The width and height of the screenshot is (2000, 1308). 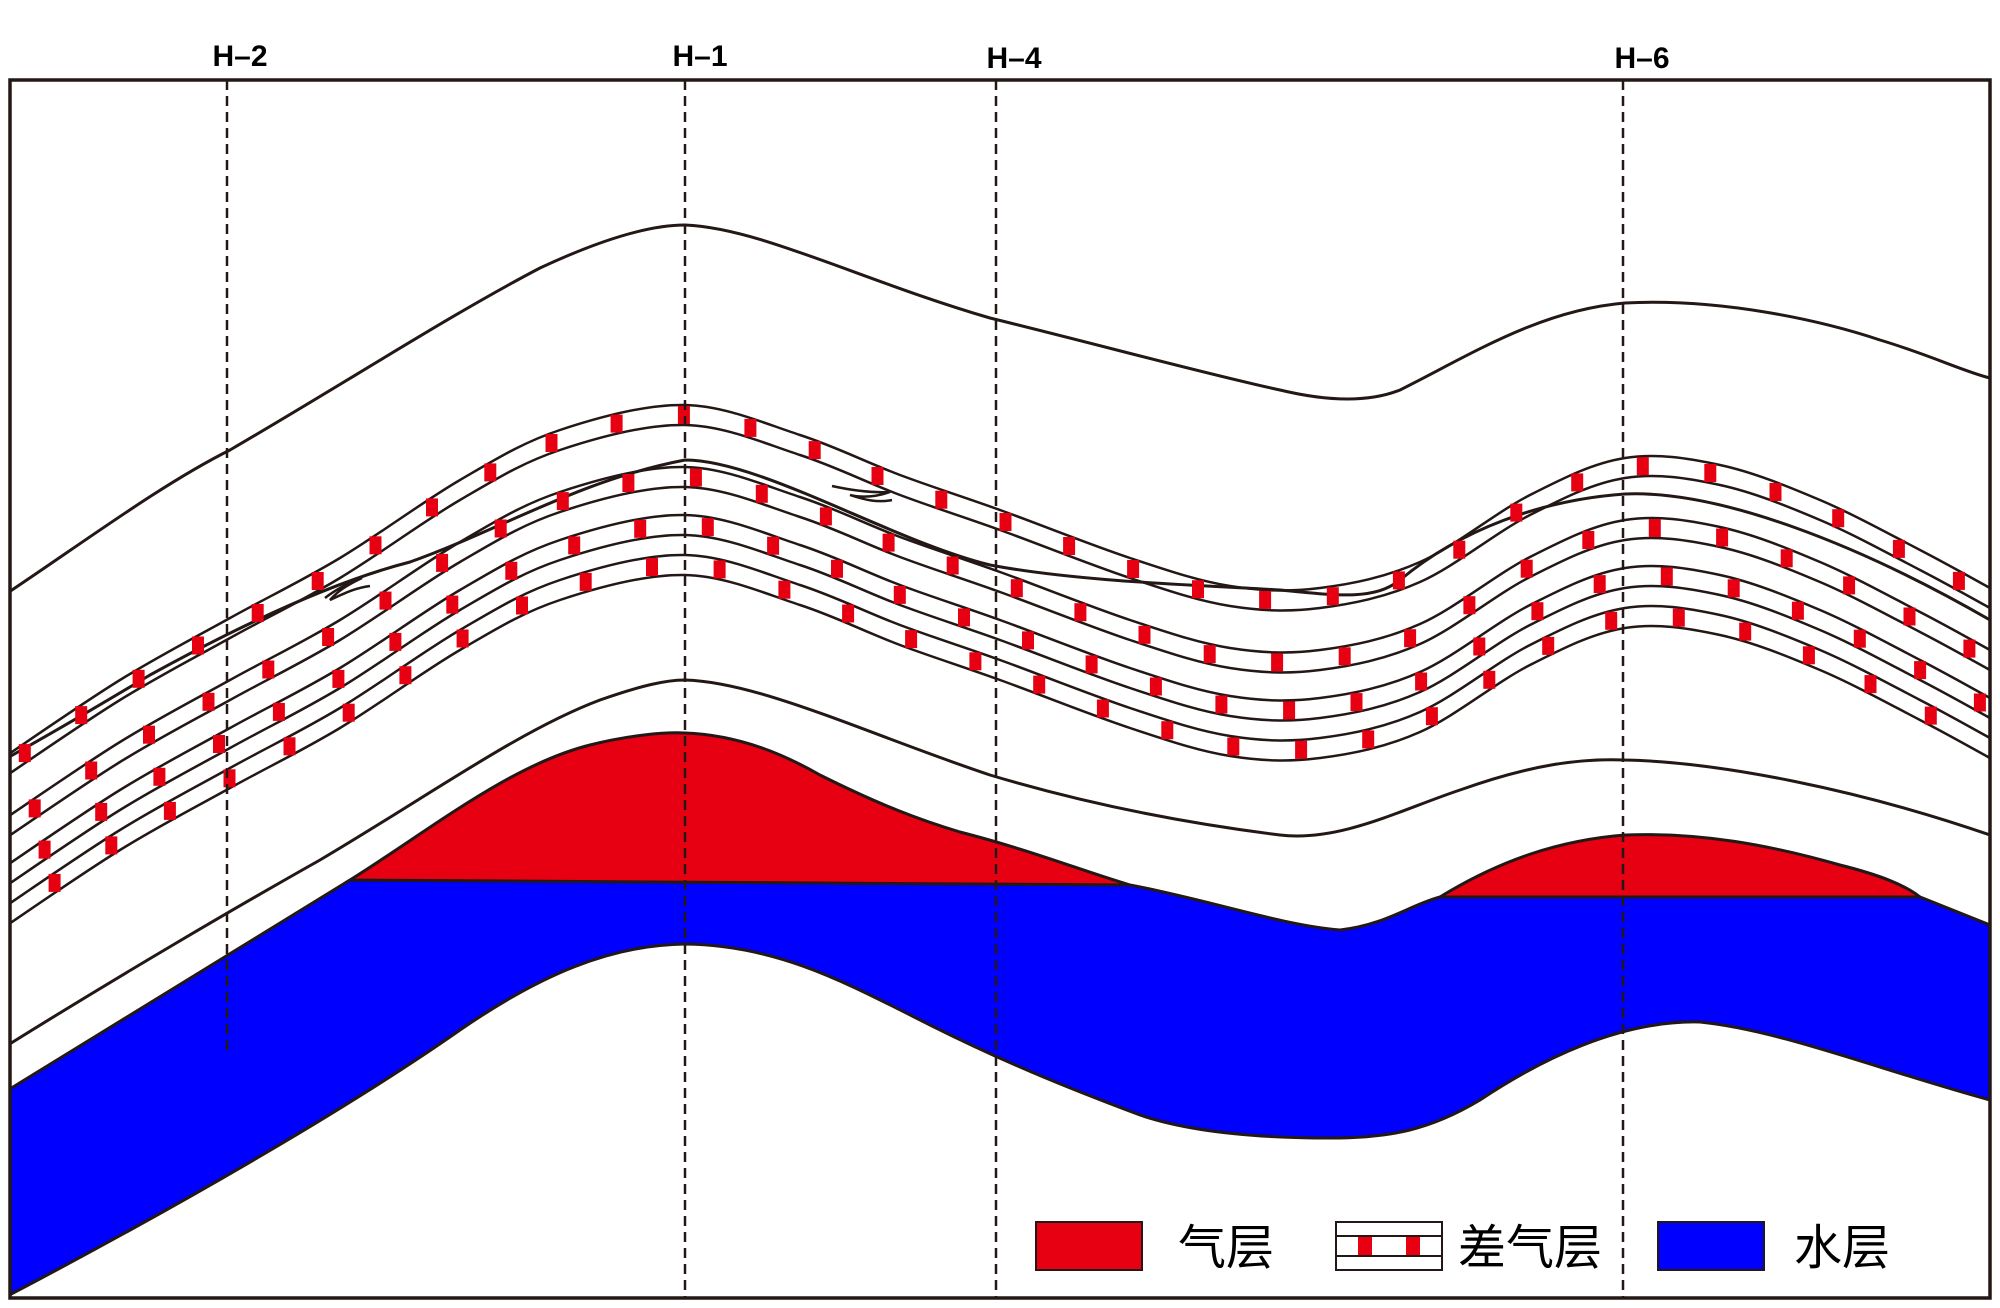 What do you see at coordinates (862, 493) in the screenshot?
I see `pinch-out-lens-right` at bounding box center [862, 493].